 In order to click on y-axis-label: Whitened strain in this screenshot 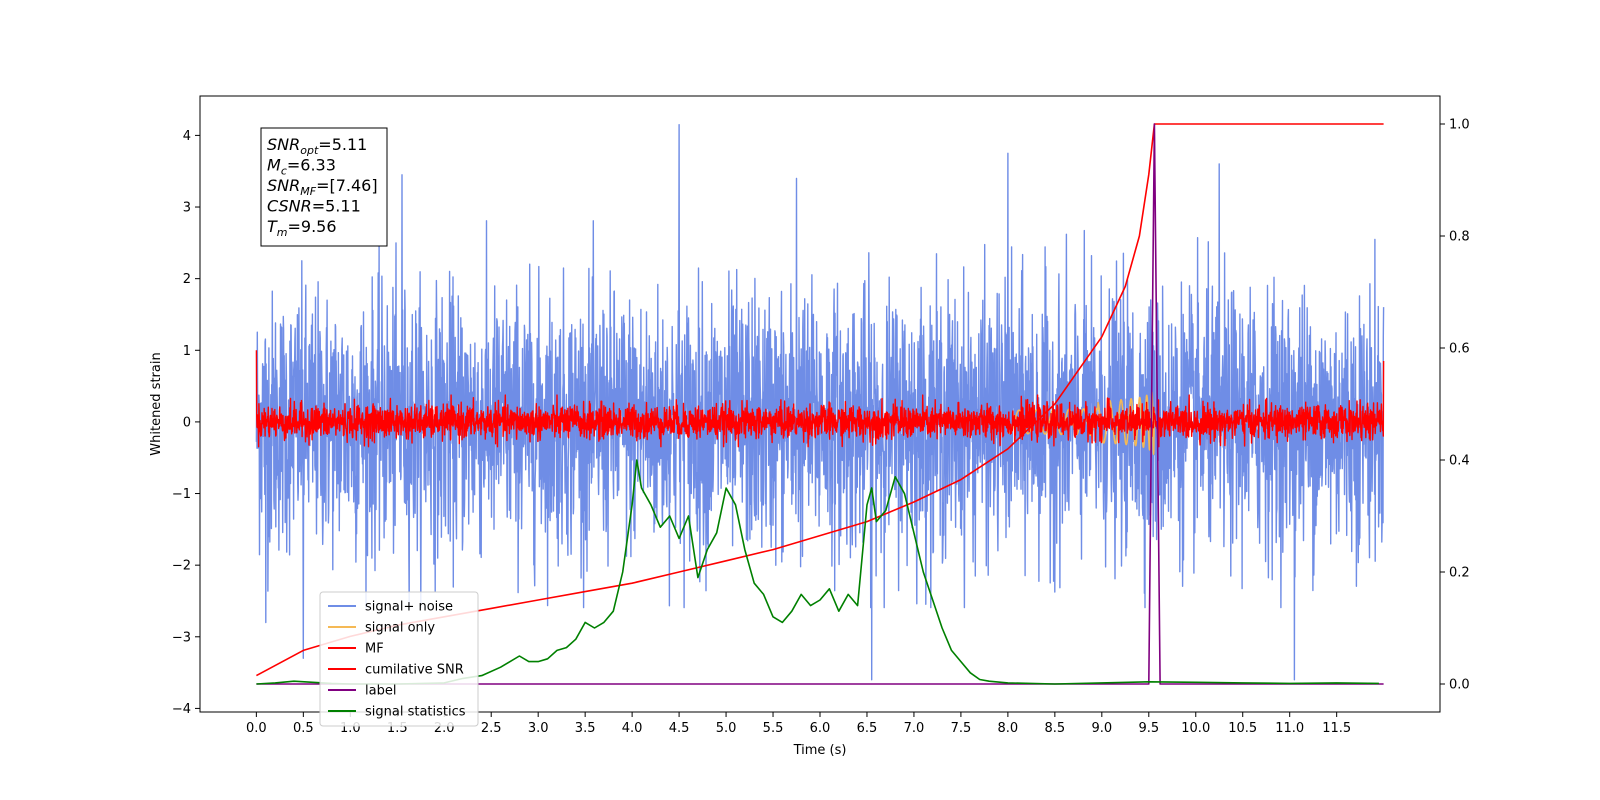, I will do `click(156, 403)`.